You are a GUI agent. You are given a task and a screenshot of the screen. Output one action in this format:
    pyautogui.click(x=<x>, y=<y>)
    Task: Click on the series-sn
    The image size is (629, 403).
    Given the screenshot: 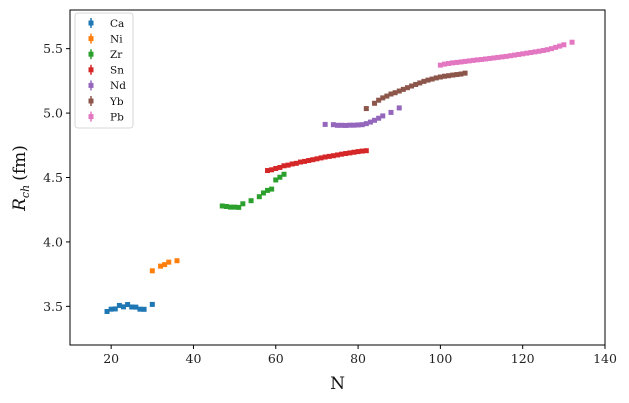 What is the action you would take?
    pyautogui.click(x=317, y=161)
    